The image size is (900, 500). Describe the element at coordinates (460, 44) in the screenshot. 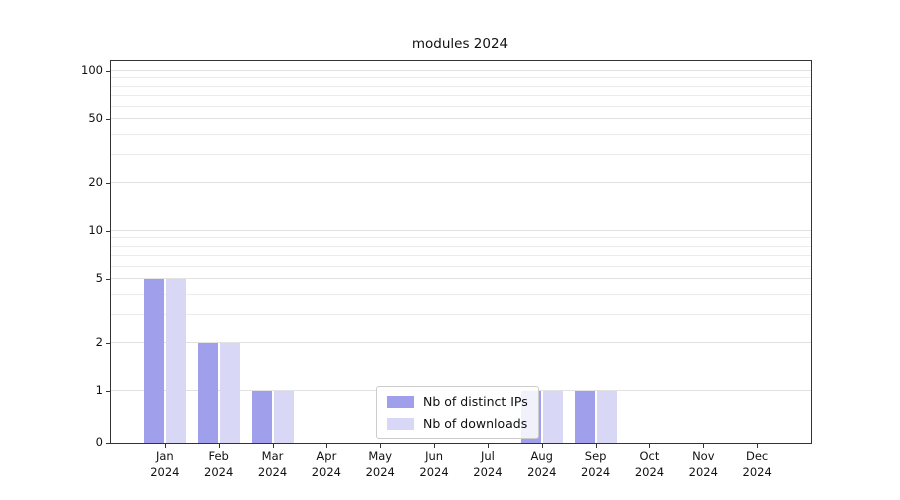

I see `chart-title: modules 2024` at that location.